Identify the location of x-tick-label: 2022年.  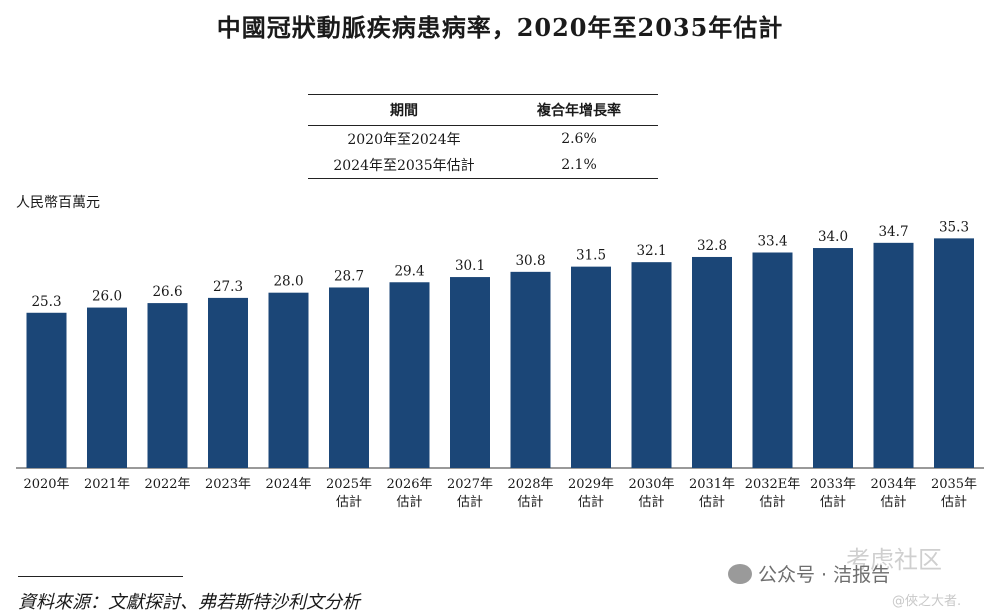
(167, 484).